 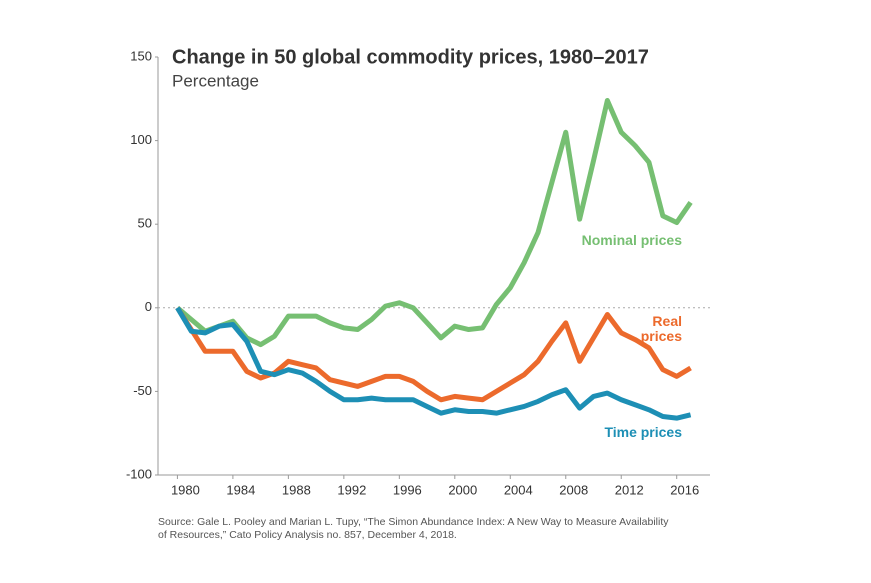 What do you see at coordinates (240, 489) in the screenshot?
I see `x-tick-label: 1984` at bounding box center [240, 489].